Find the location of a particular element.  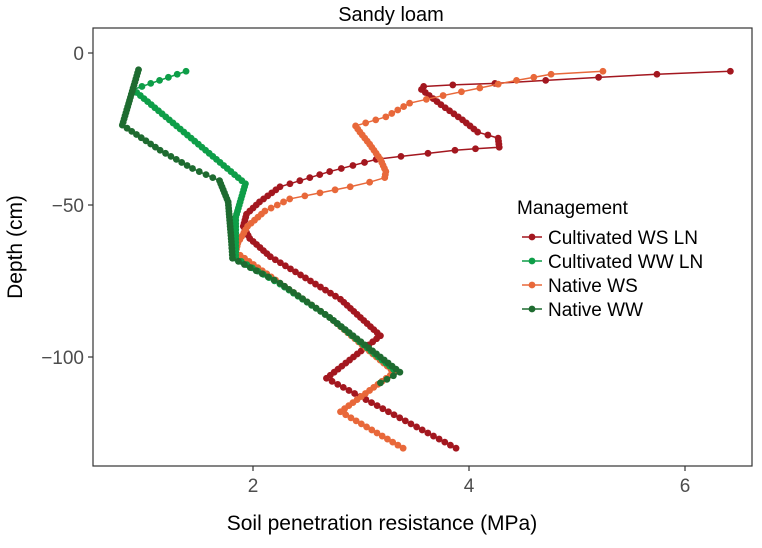

legend-item: Cultivated WW LN is located at coordinates (612, 262).